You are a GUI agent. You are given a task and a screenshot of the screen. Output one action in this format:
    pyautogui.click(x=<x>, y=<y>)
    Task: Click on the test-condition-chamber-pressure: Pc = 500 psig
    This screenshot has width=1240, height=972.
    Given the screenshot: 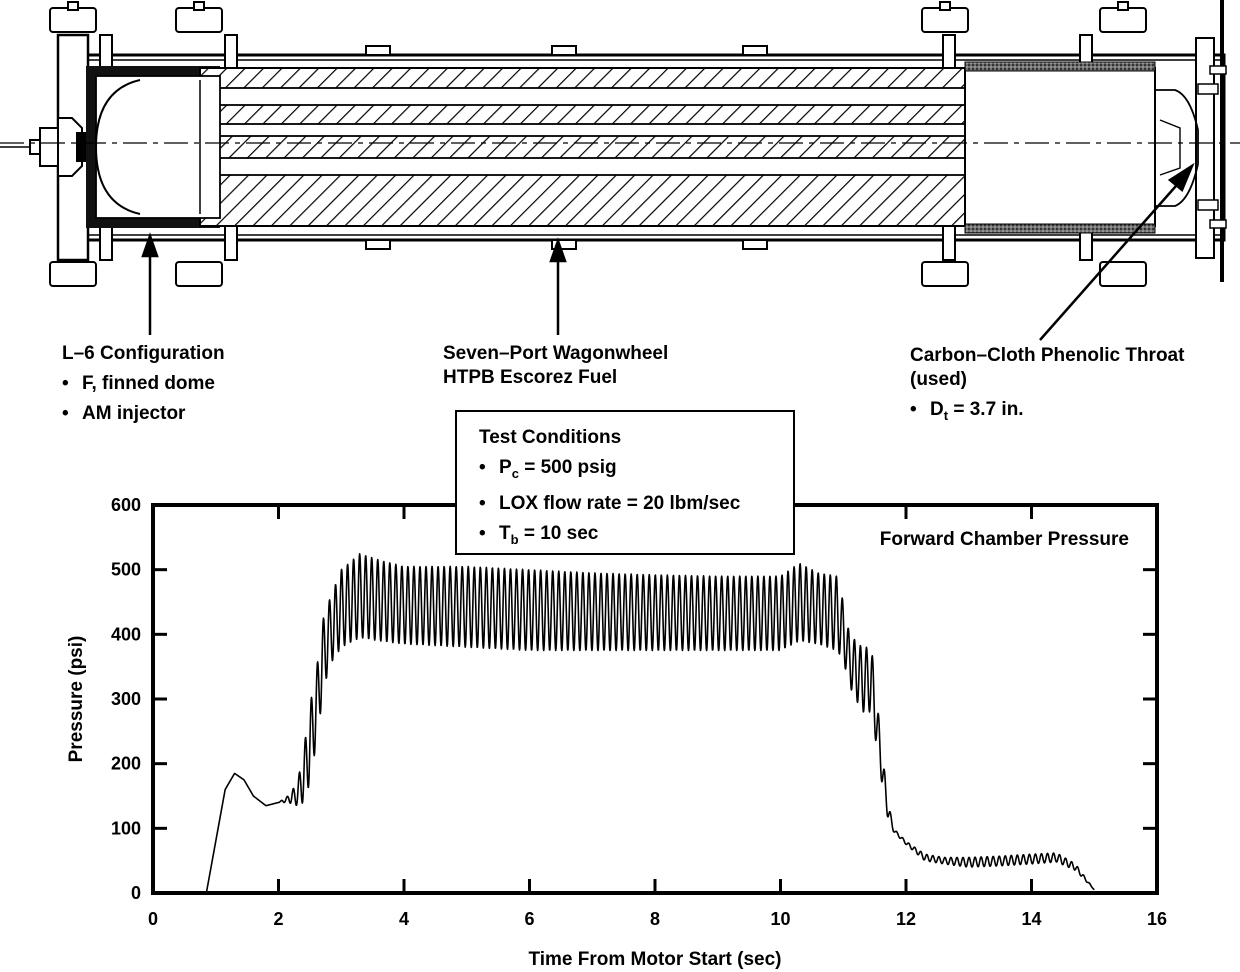 What is the action you would take?
    pyautogui.click(x=636, y=471)
    